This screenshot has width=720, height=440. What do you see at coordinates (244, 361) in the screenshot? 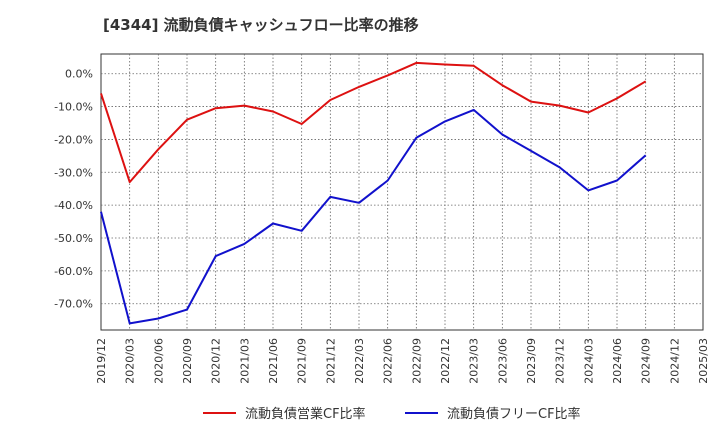
I see `x-tick-label: 2021/03` at bounding box center [244, 361].